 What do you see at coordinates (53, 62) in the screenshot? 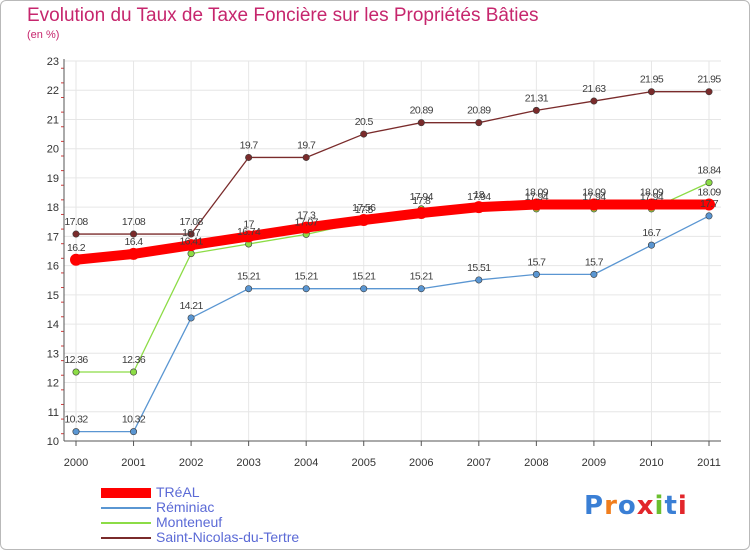
I see `y-tick-label: 23` at bounding box center [53, 62].